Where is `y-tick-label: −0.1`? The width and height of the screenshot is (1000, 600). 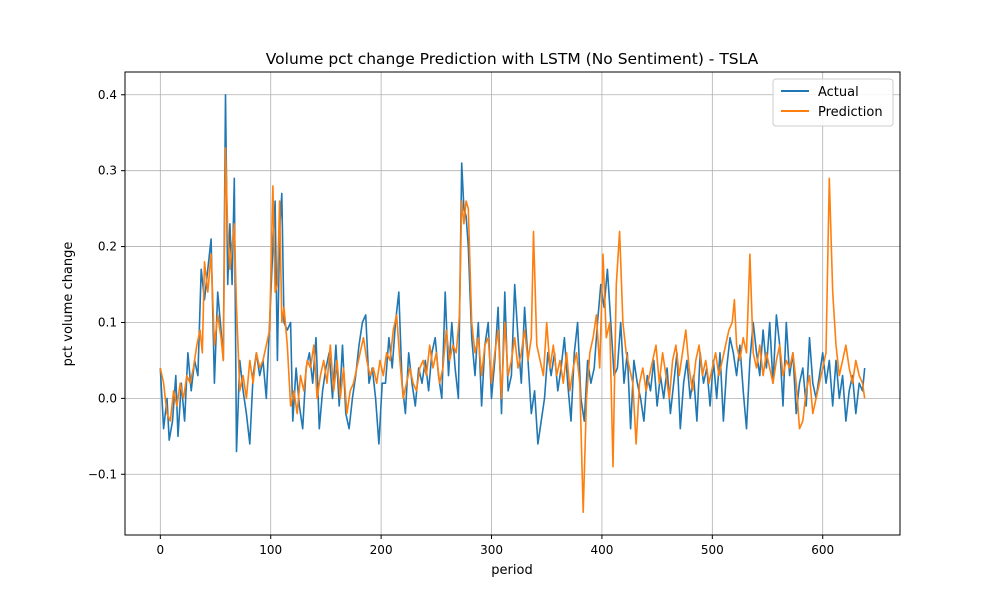
y-tick-label: −0.1 is located at coordinates (102, 474).